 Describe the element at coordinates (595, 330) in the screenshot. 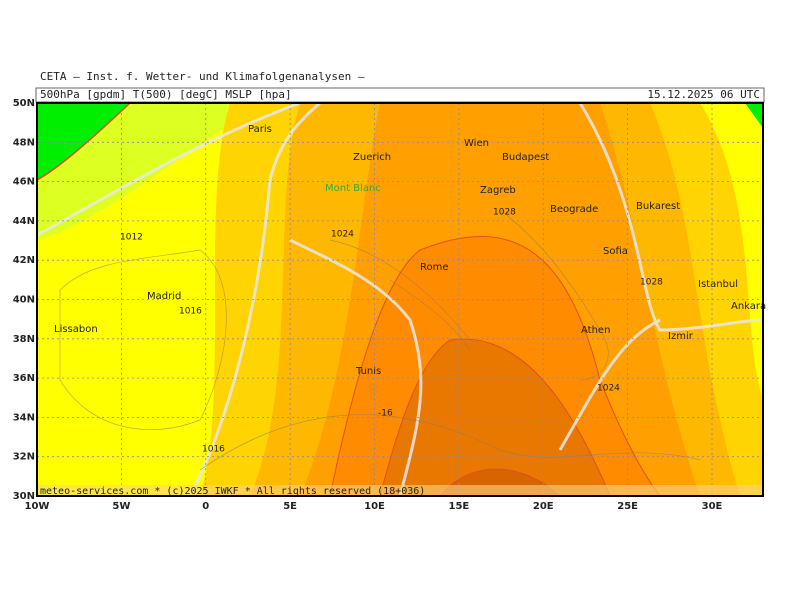

I see `city-label: Athen` at that location.